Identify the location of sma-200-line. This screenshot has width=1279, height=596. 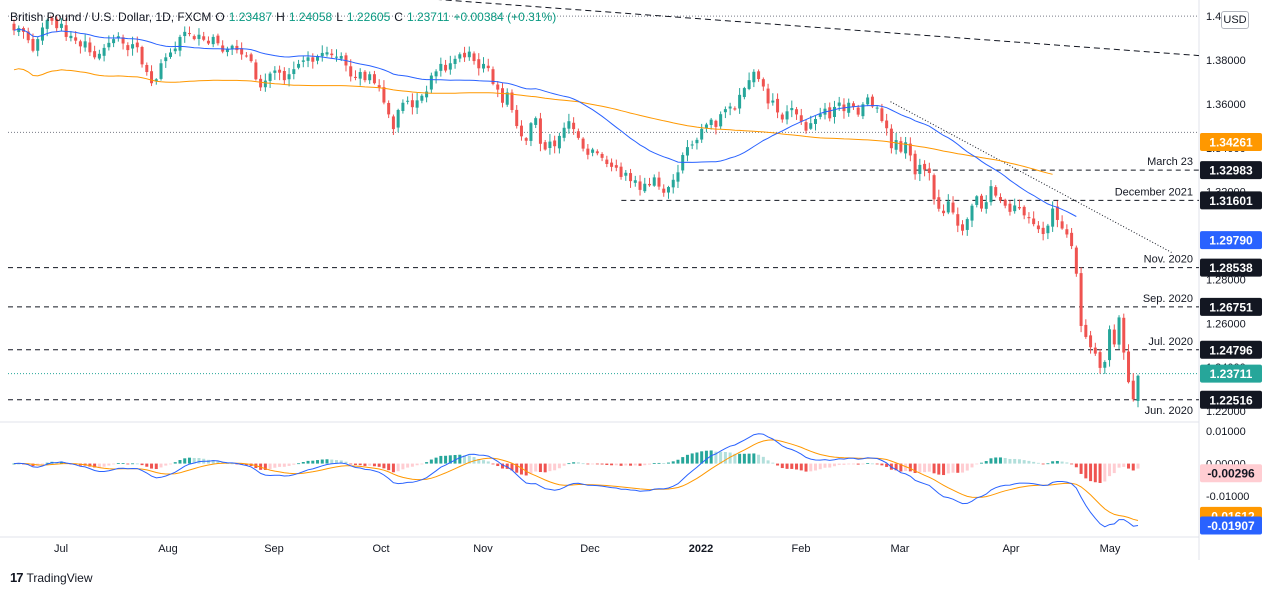
(533, 121).